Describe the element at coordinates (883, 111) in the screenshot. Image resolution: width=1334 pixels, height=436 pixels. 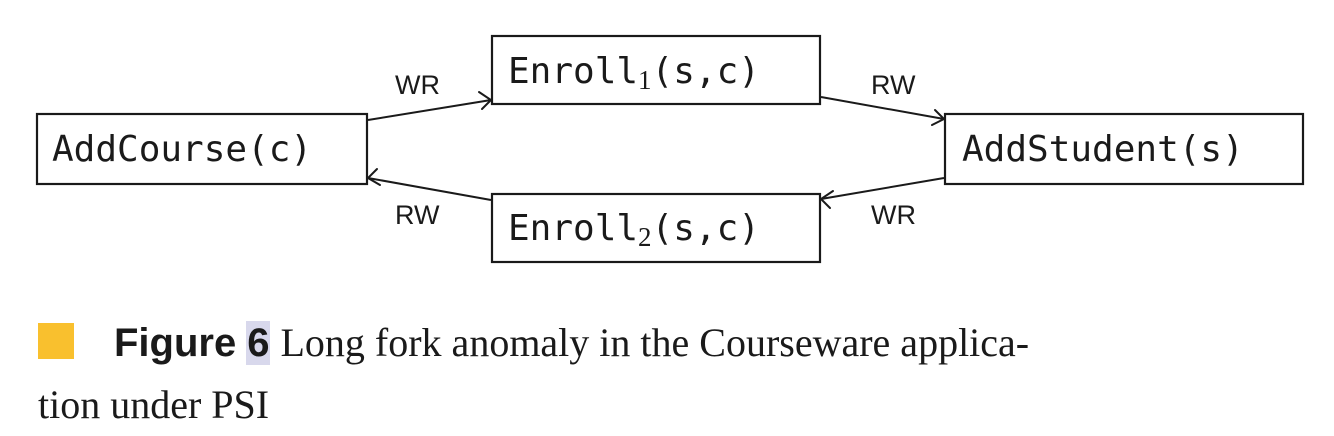
I see `edge-enroll1-to-addstudent` at that location.